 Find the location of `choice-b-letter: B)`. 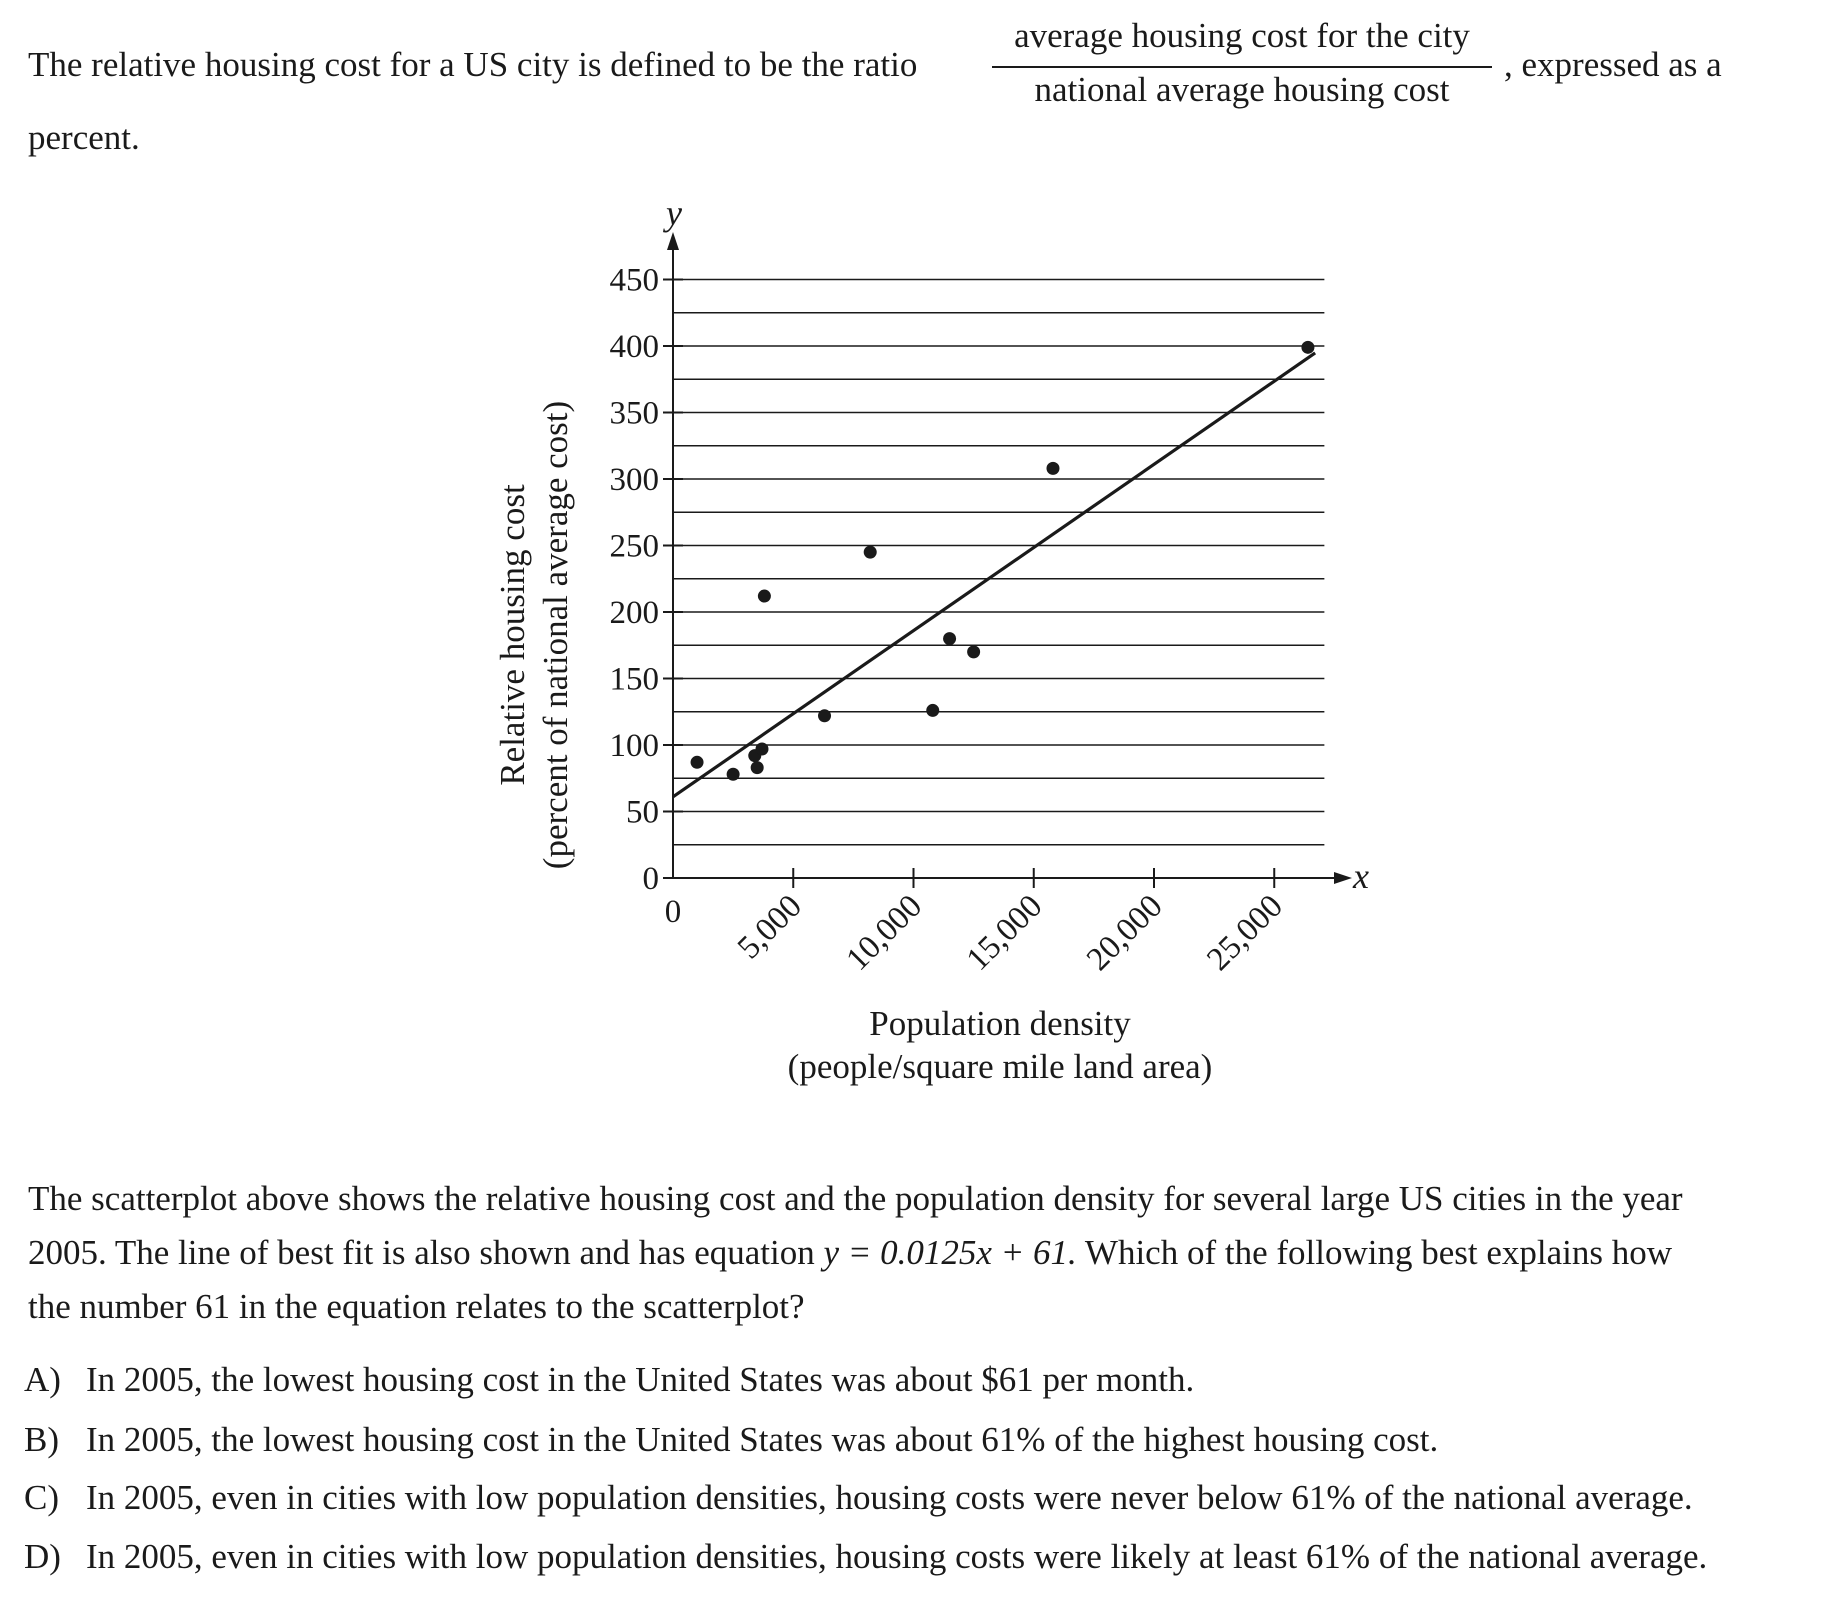

choice-b-letter: B) is located at coordinates (41, 1439).